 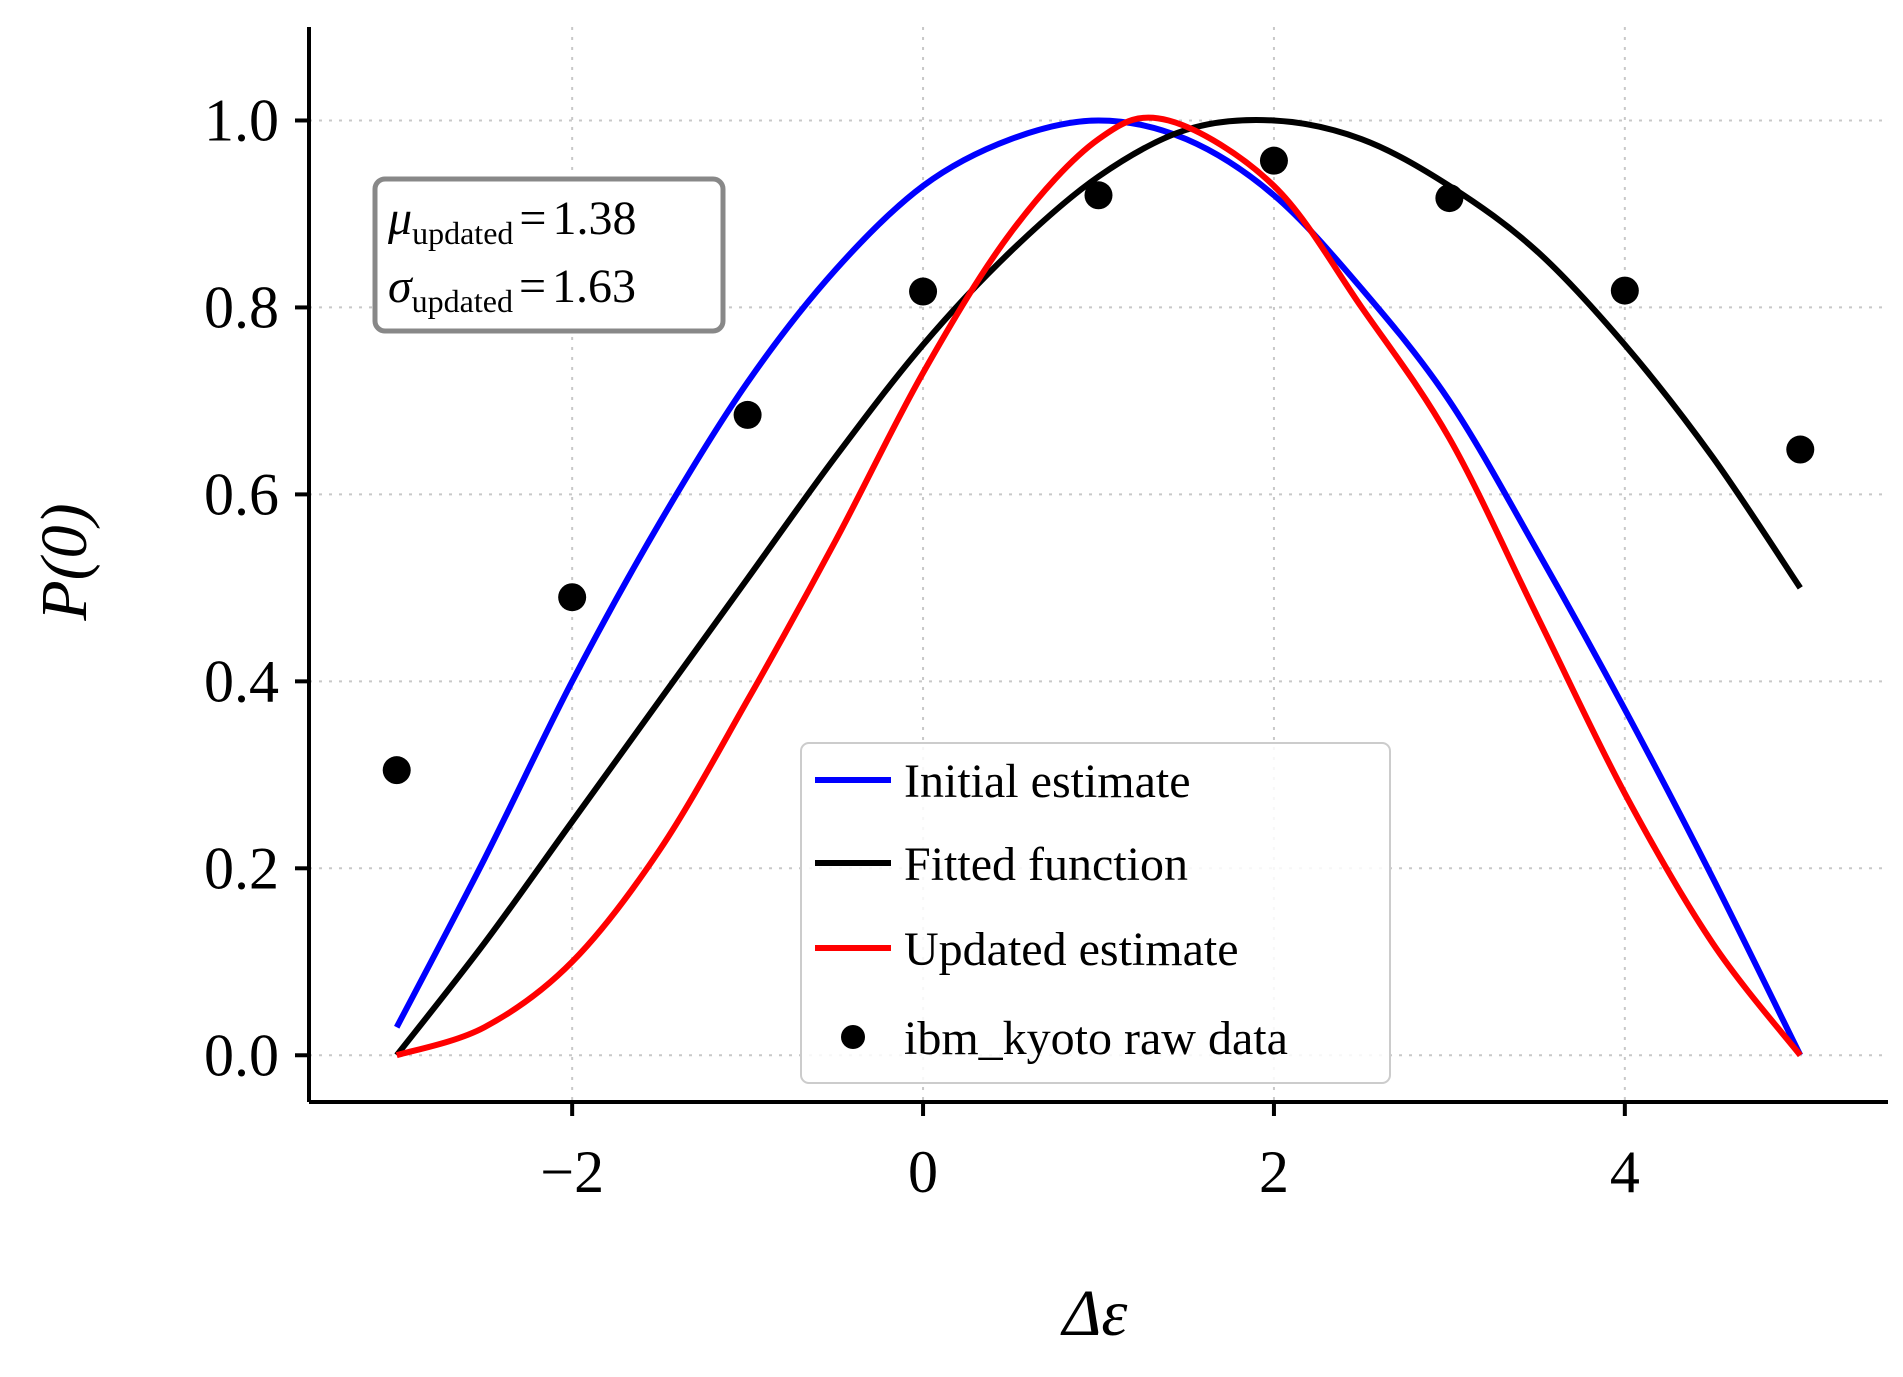 I want to click on legend-entry-initial-estimate: Initial estimate, so click(x=1003, y=781).